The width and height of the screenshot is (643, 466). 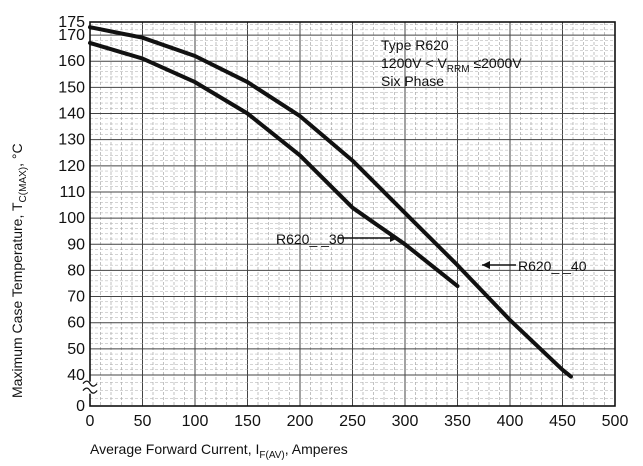 I want to click on y-tick-label: 60, so click(x=76, y=323).